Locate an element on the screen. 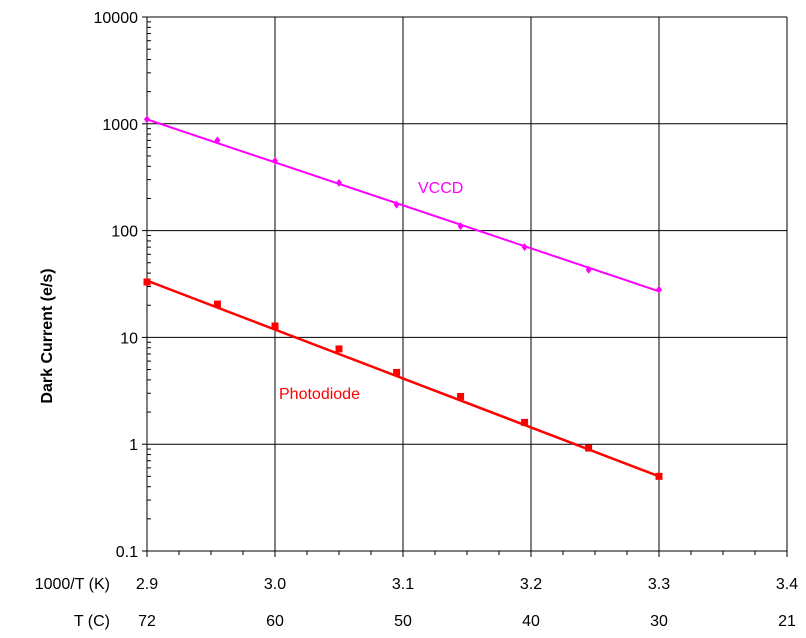  x-tick-label: 3.4 is located at coordinates (787, 584).